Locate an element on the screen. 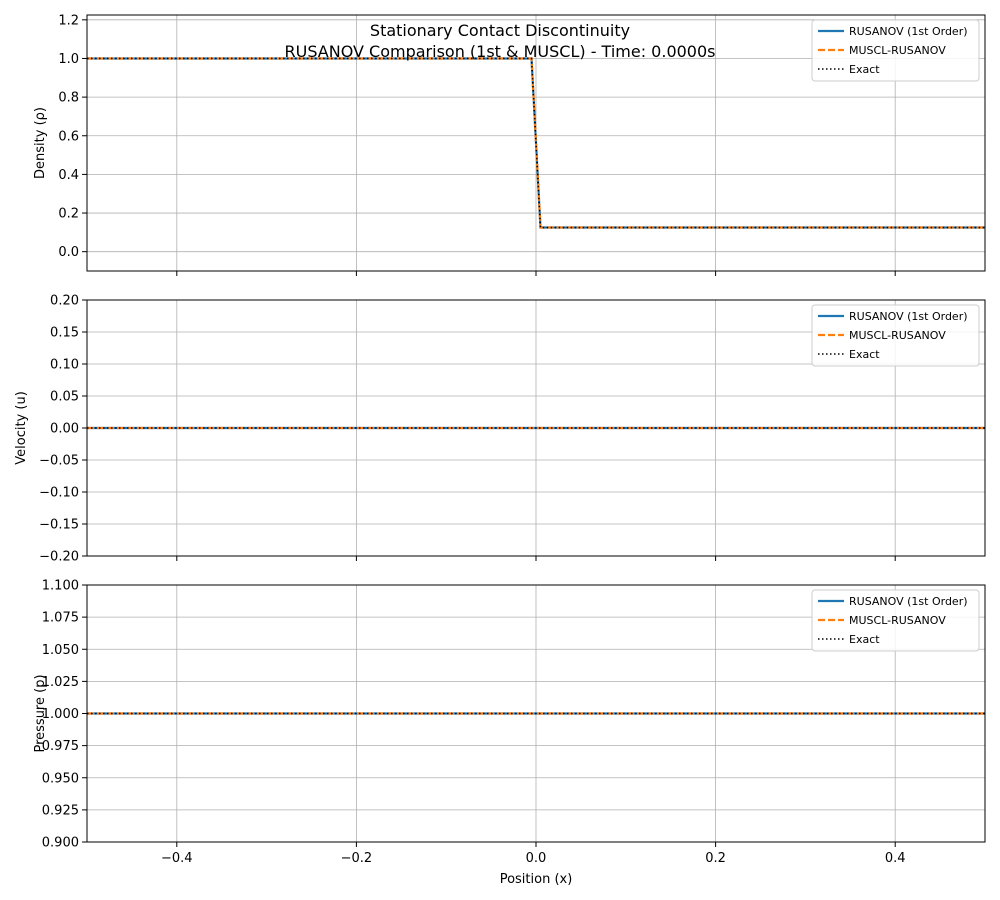 The image size is (1000, 900). x-tick-label: 0.4 is located at coordinates (895, 858).